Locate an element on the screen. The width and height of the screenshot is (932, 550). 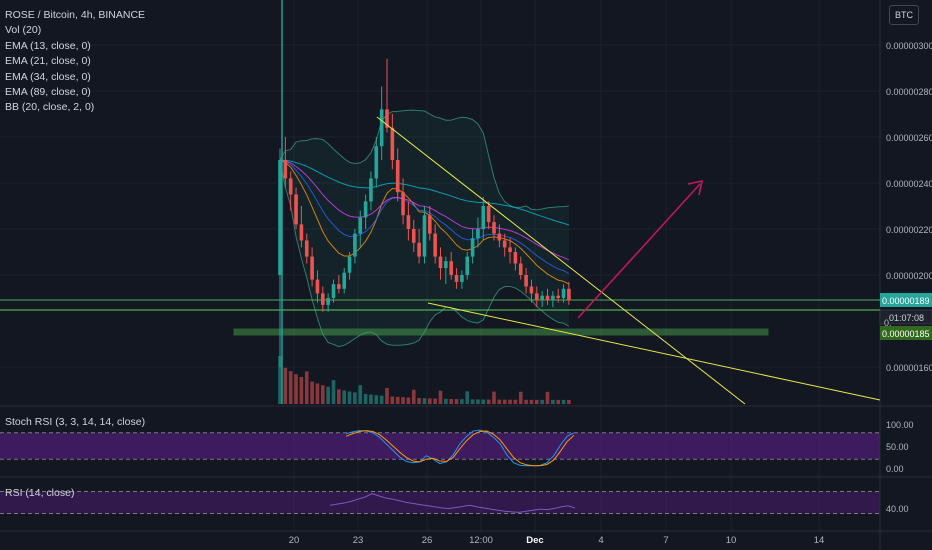
stoch-rsi-label: Stoch RSI (3, 3, 14, 14, close) is located at coordinates (75, 422).